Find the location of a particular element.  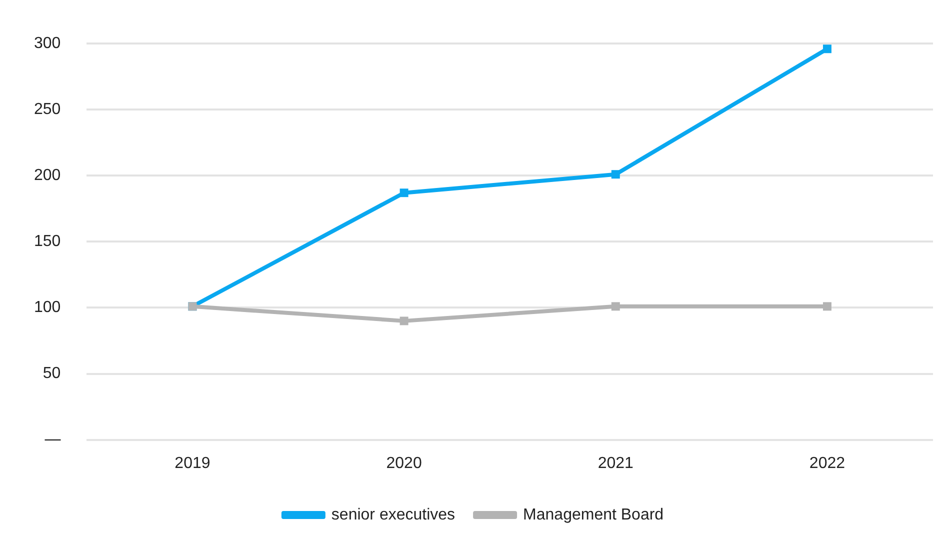

legend-label: Management Board is located at coordinates (593, 515).